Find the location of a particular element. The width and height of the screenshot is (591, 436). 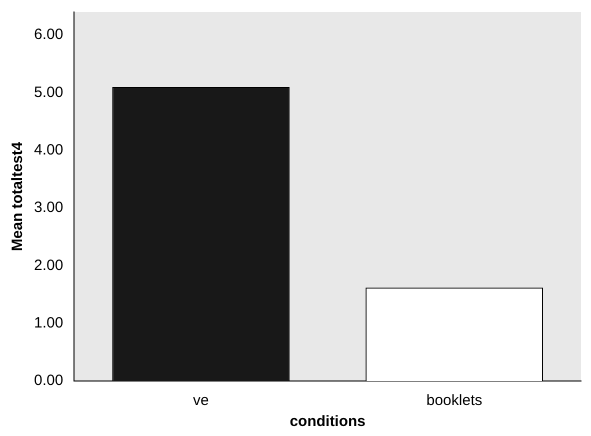

y-tick-label: 2.00 is located at coordinates (49, 265).